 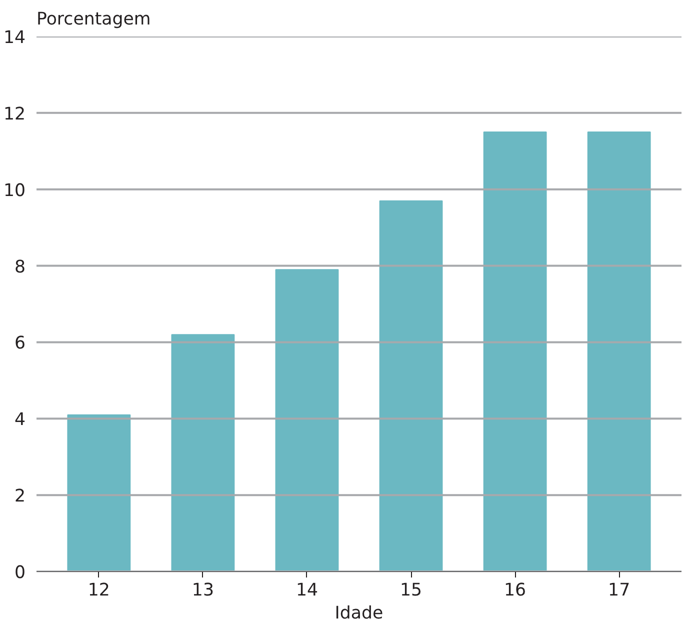 What do you see at coordinates (20, 573) in the screenshot?
I see `y-tick-label: 0` at bounding box center [20, 573].